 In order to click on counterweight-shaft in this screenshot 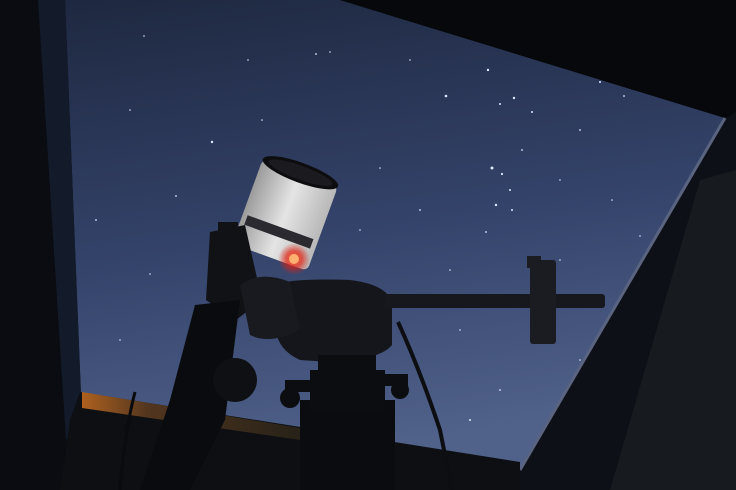, I will do `click(495, 301)`.